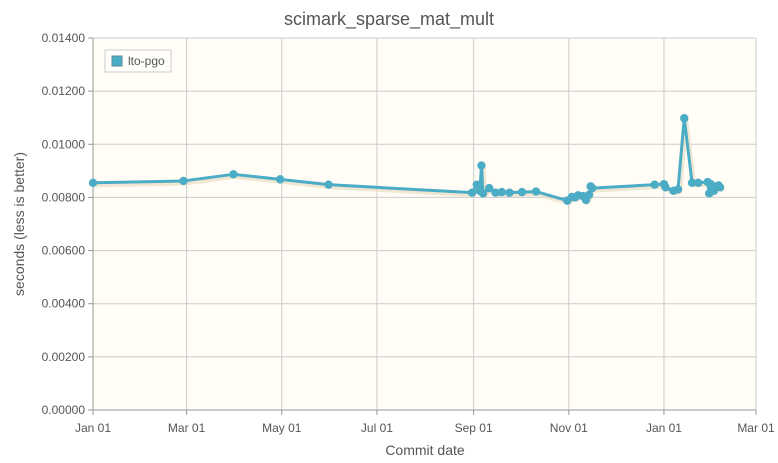  I want to click on y-tick-label: 0.00600, so click(64, 251).